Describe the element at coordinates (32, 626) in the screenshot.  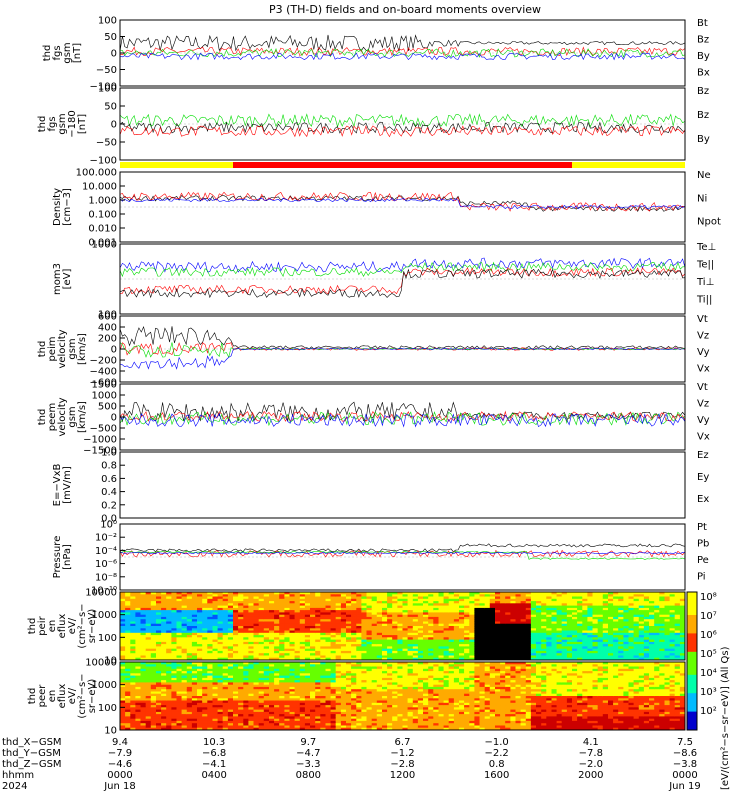
I see `y-label-line: thd` at that location.